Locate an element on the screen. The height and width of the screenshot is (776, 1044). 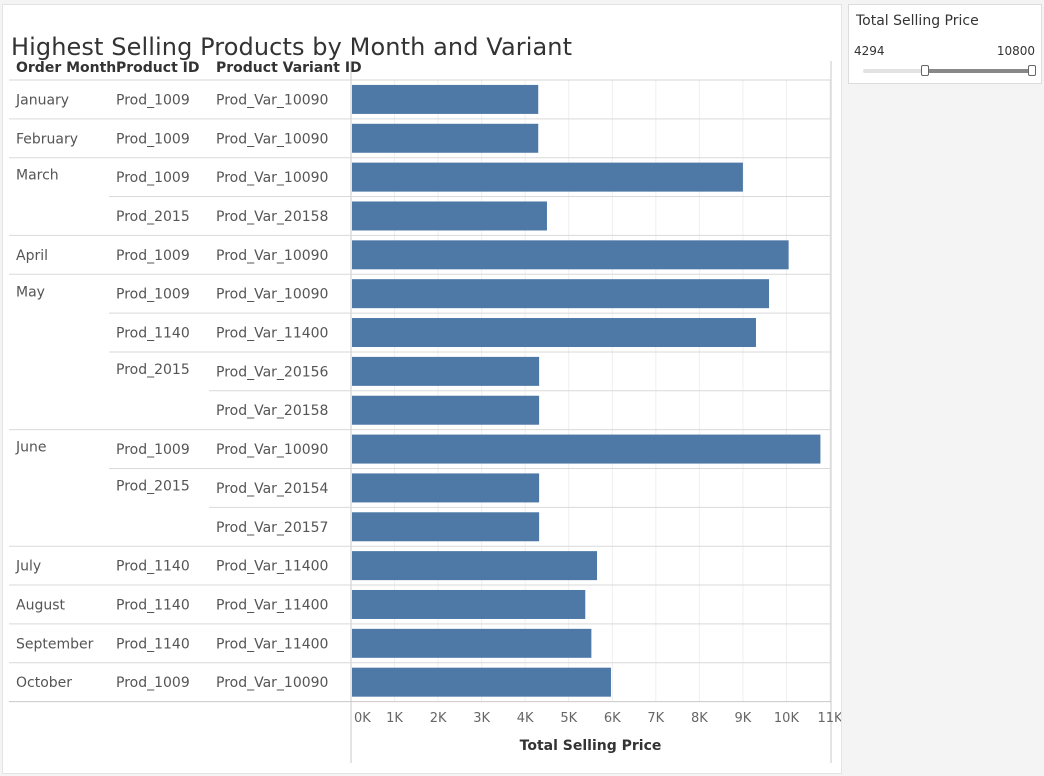
x-tick-label: 10K is located at coordinates (787, 718).